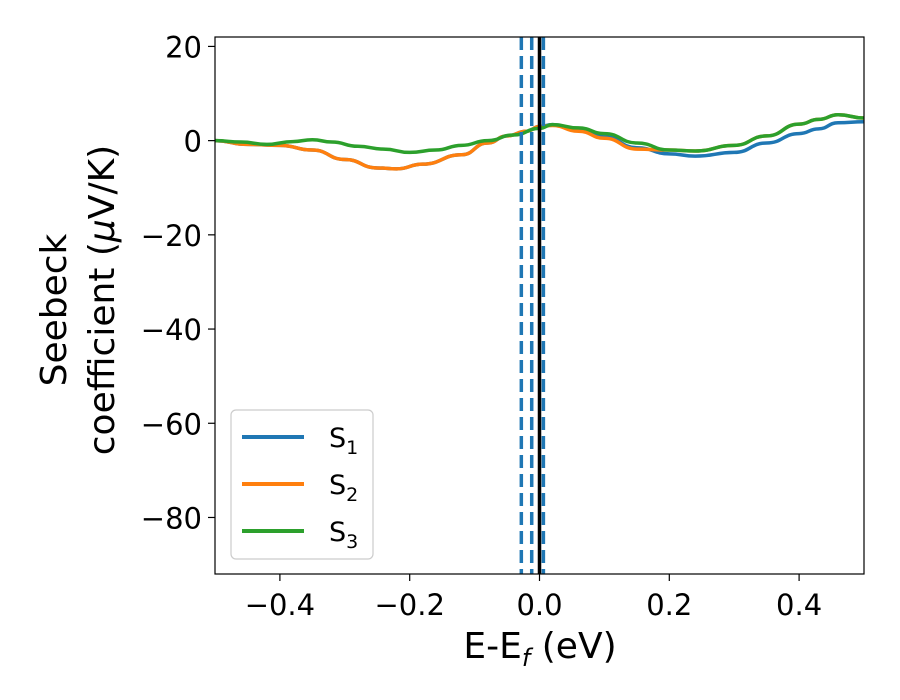 This screenshot has height=700, width=900. I want to click on series-line-s3, so click(539, 133).